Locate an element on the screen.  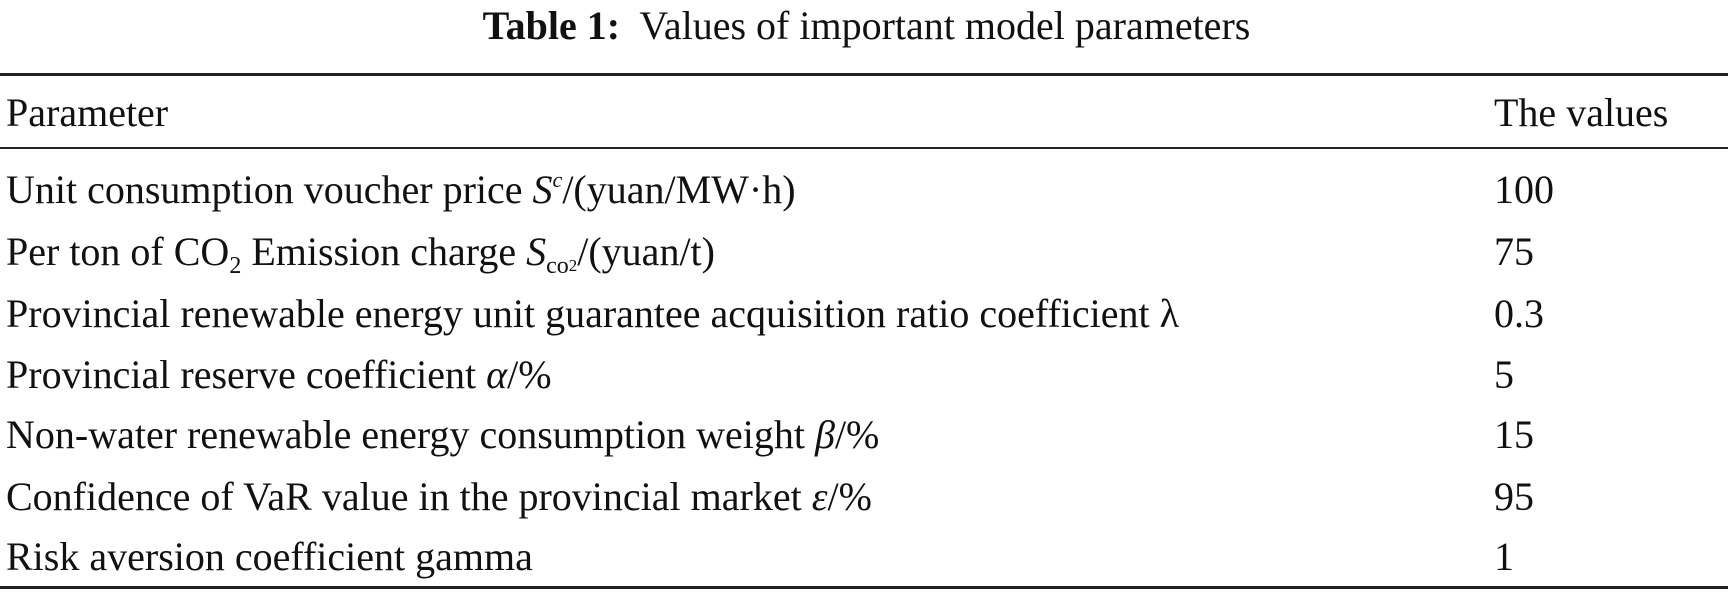
parameter-cell: Provincial reserve coefficient α/% is located at coordinates (279, 375).